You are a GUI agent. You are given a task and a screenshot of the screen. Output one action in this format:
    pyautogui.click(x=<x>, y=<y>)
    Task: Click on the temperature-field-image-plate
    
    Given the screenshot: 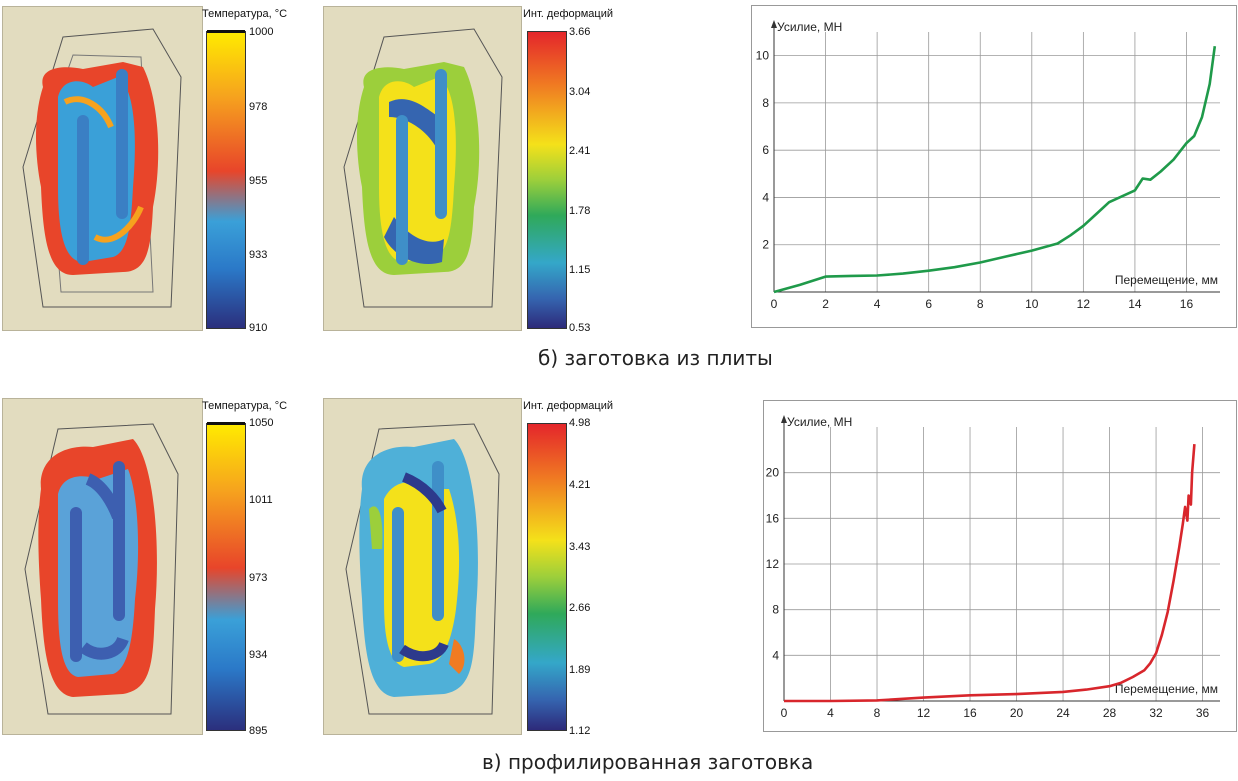 What is the action you would take?
    pyautogui.click(x=102, y=168)
    